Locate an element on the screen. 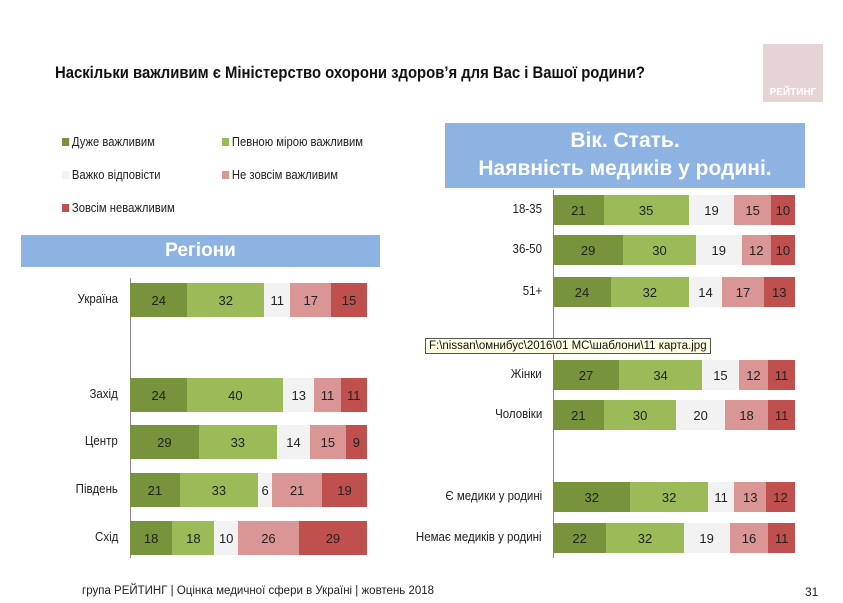 Image resolution: width=843 pixels, height=603 pixels. stacked-bar: 24 32 11 17 15 is located at coordinates (248, 300).